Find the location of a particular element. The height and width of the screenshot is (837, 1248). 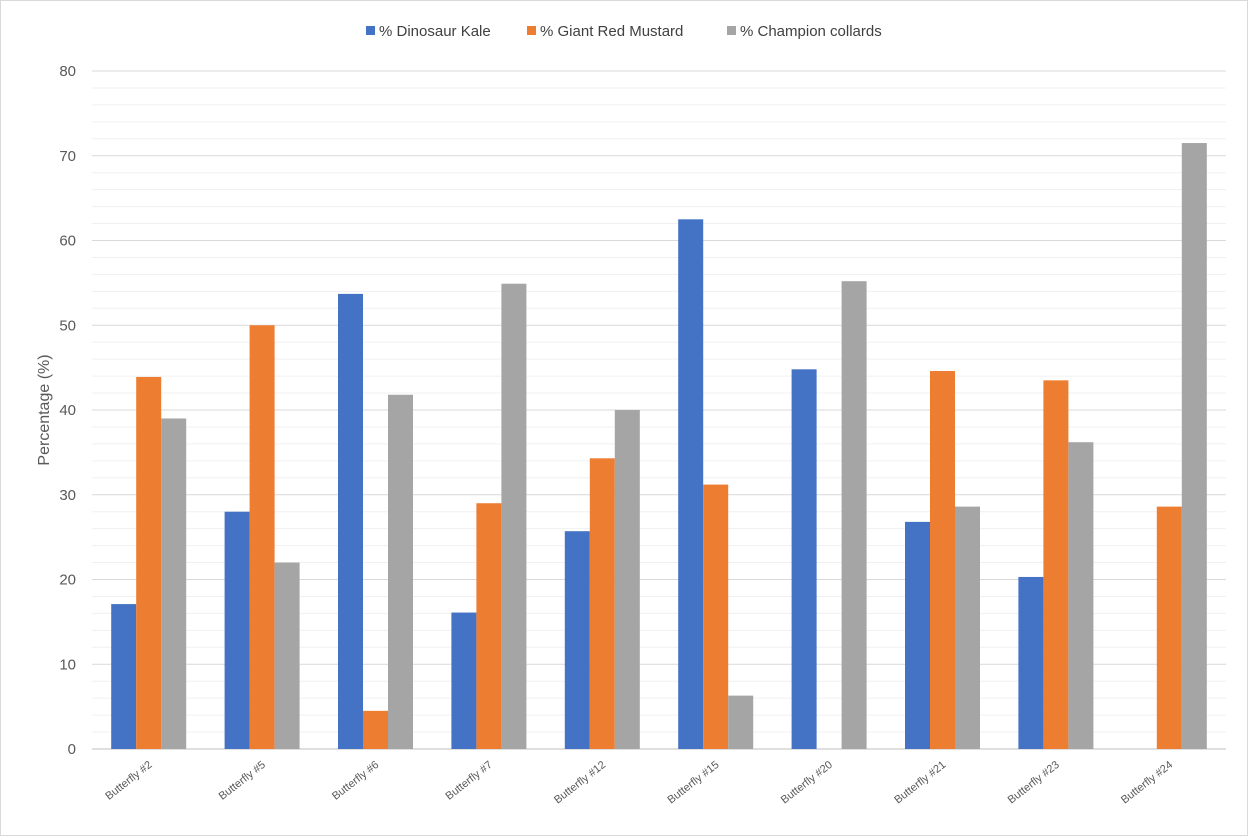

y-tick-label: 60 is located at coordinates (67, 241).